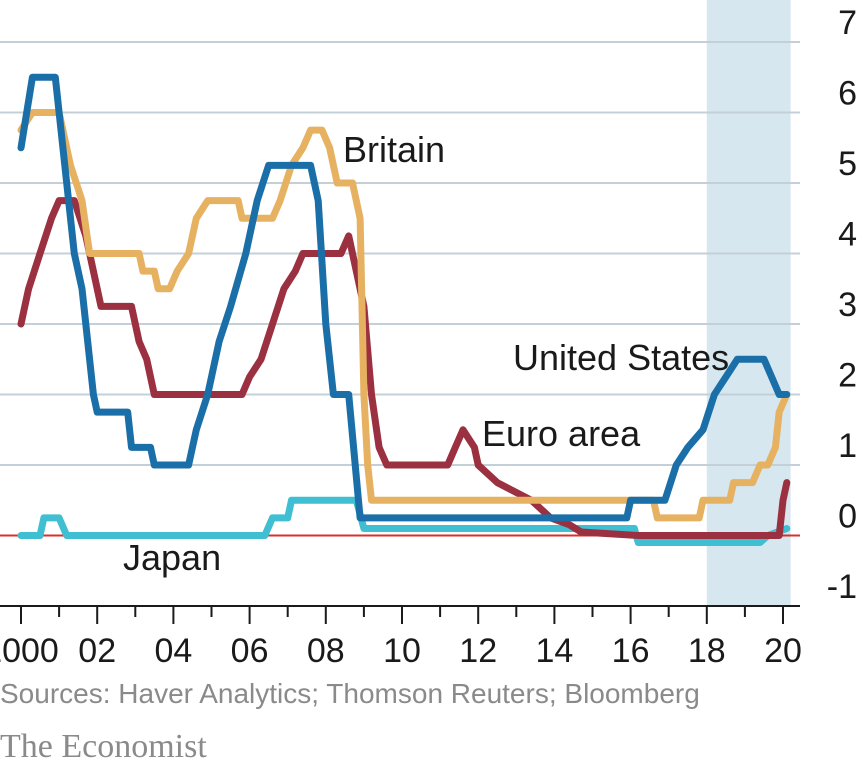 The width and height of the screenshot is (859, 772). What do you see at coordinates (847, 235) in the screenshot?
I see `y-tick-label: 4` at bounding box center [847, 235].